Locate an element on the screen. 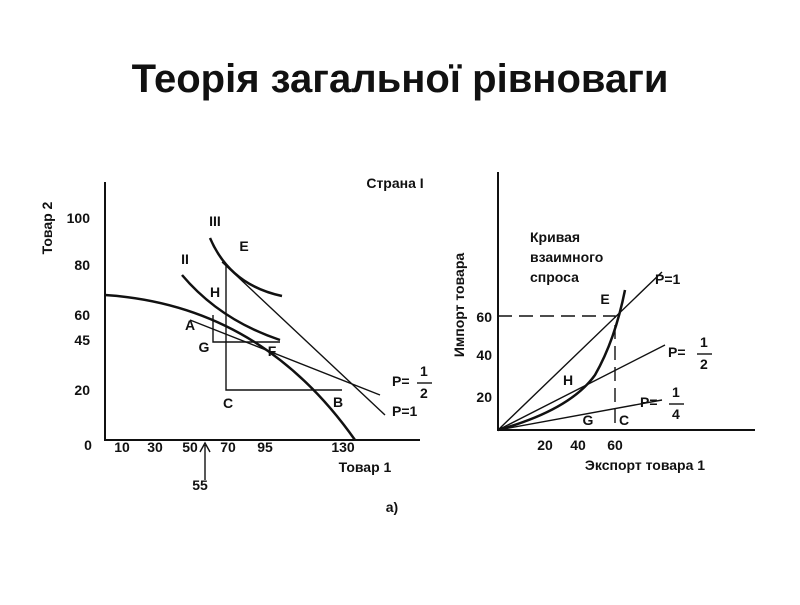  point-label: A is located at coordinates (190, 325).